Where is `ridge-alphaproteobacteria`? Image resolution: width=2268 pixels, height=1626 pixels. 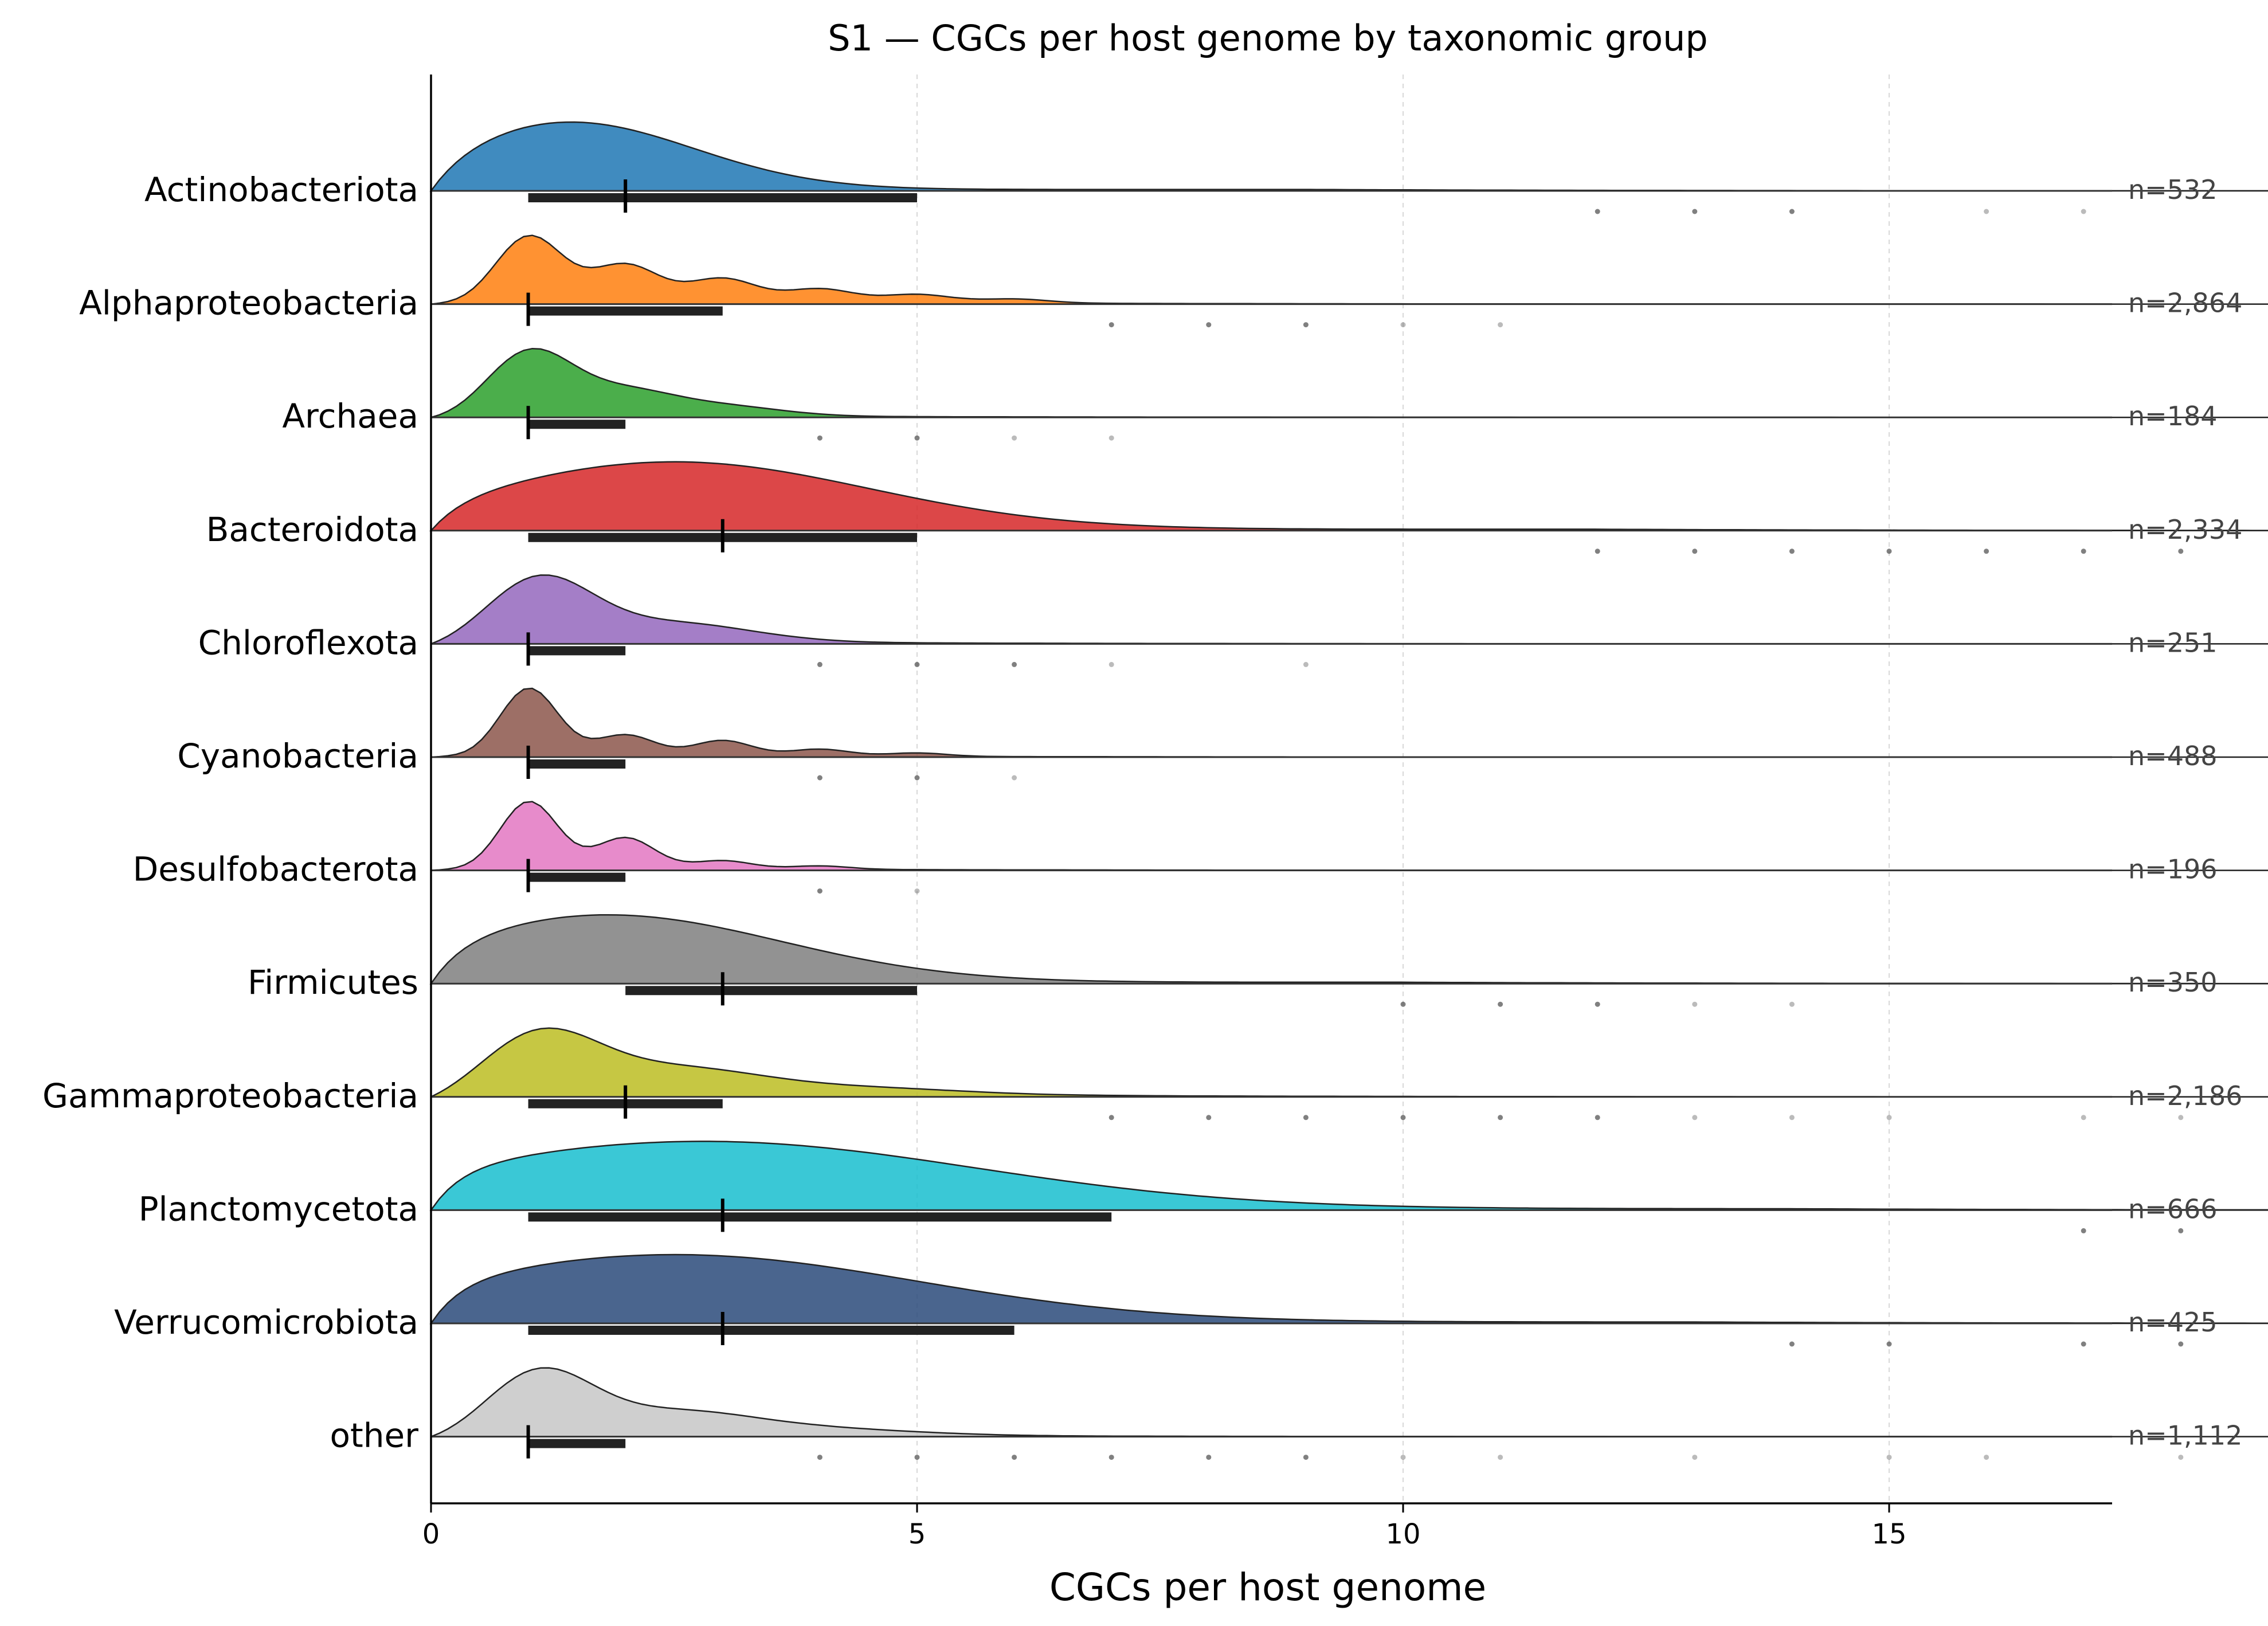 ridge-alphaproteobacteria is located at coordinates (1349, 269).